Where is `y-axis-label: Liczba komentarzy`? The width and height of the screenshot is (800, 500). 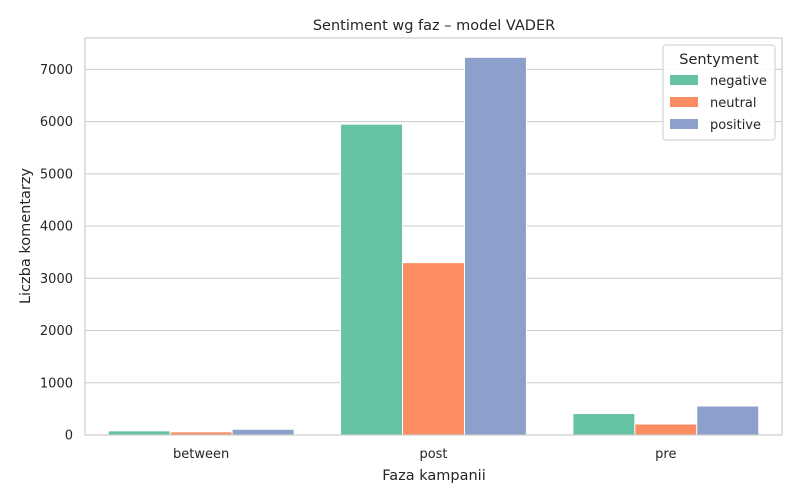
y-axis-label: Liczba komentarzy is located at coordinates (26, 236).